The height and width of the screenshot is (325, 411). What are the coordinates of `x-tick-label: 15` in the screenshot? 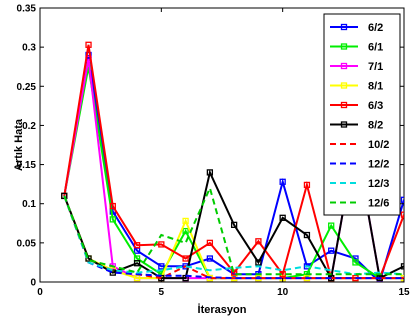 It's located at (404, 292).